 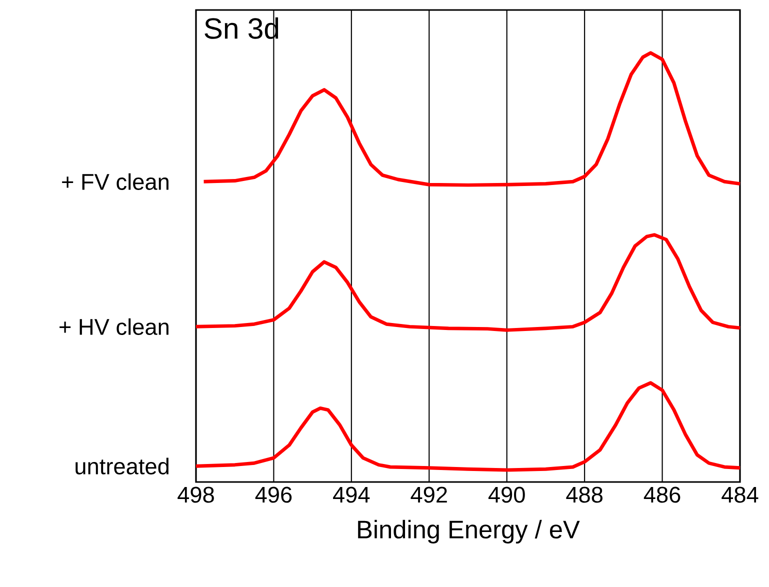 What do you see at coordinates (469, 532) in the screenshot?
I see `x-axis-title: Binding Energy / eV` at bounding box center [469, 532].